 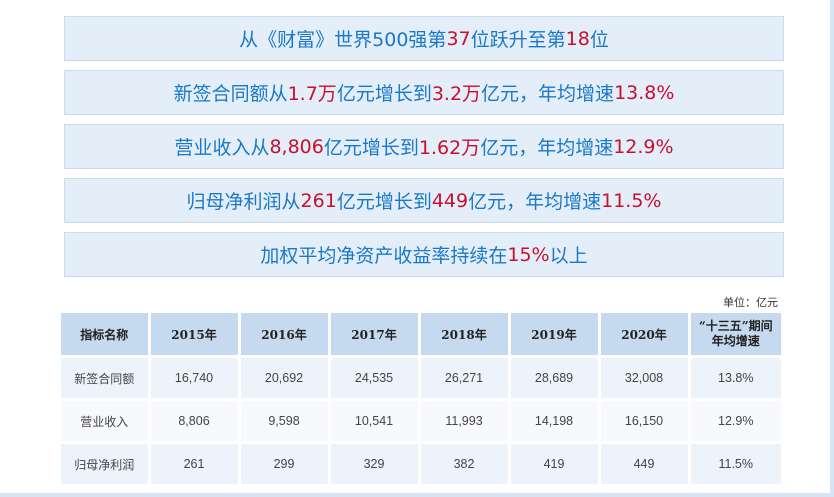 I want to click on highlight-banner: 新签合同额从 1.7万 亿元增长到 3.2万 亿元，年均增速 13.8%, so click(x=424, y=92).